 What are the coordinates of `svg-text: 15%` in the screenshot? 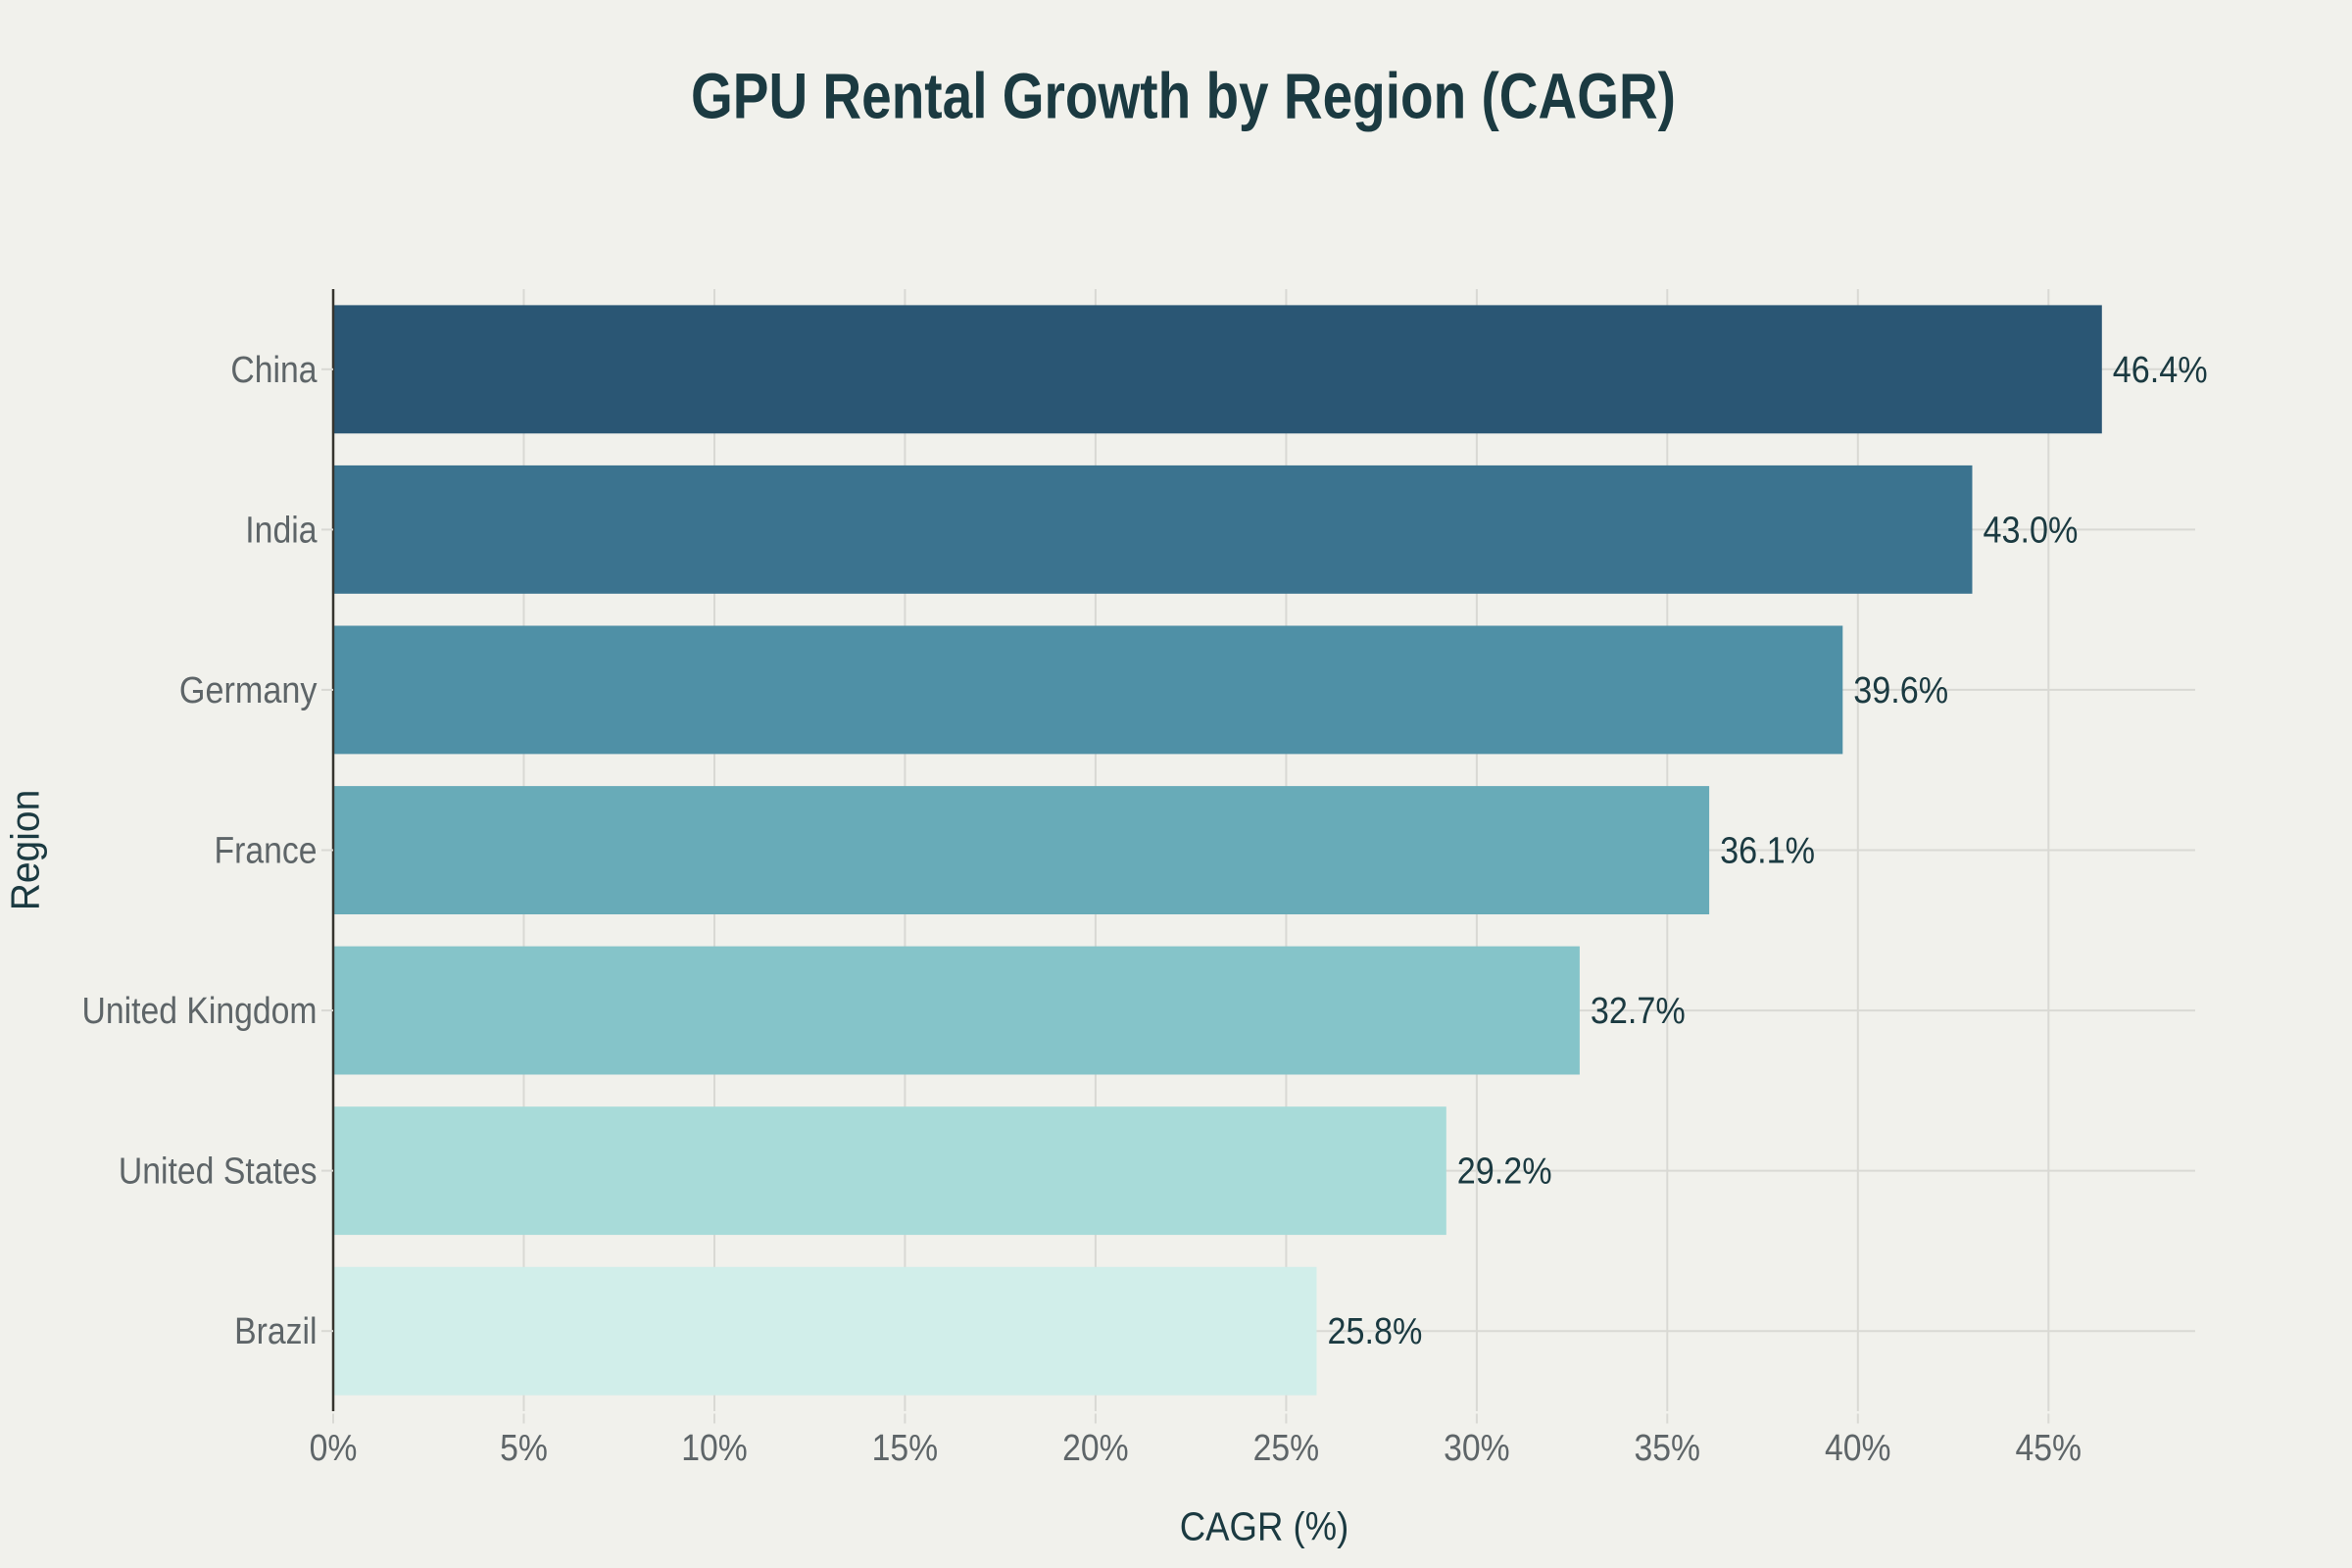 It's located at (905, 1448).